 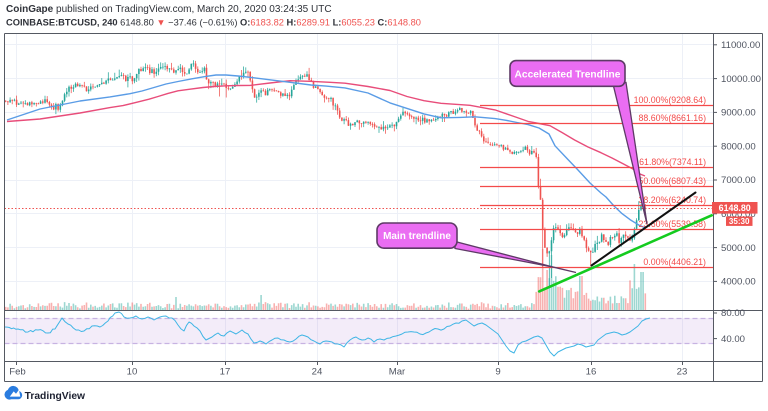 What do you see at coordinates (670, 100) in the screenshot?
I see `svg-text: 100.00%(9208.64)` at bounding box center [670, 100].